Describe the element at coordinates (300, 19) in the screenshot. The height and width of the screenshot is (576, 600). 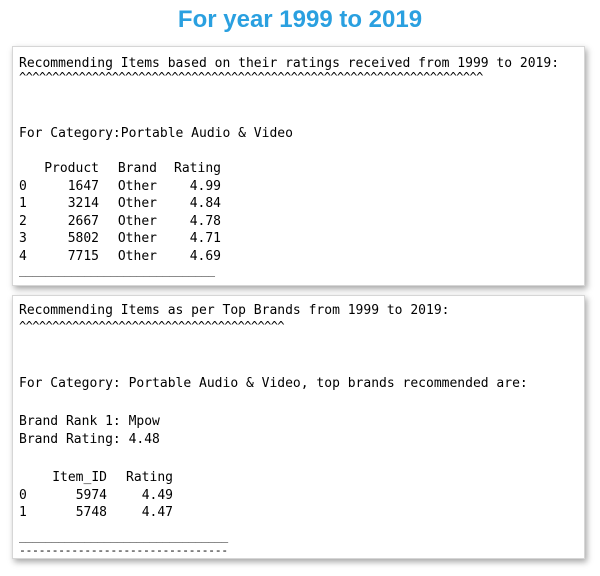
I see `page-title: For year 1999 to 2019` at that location.